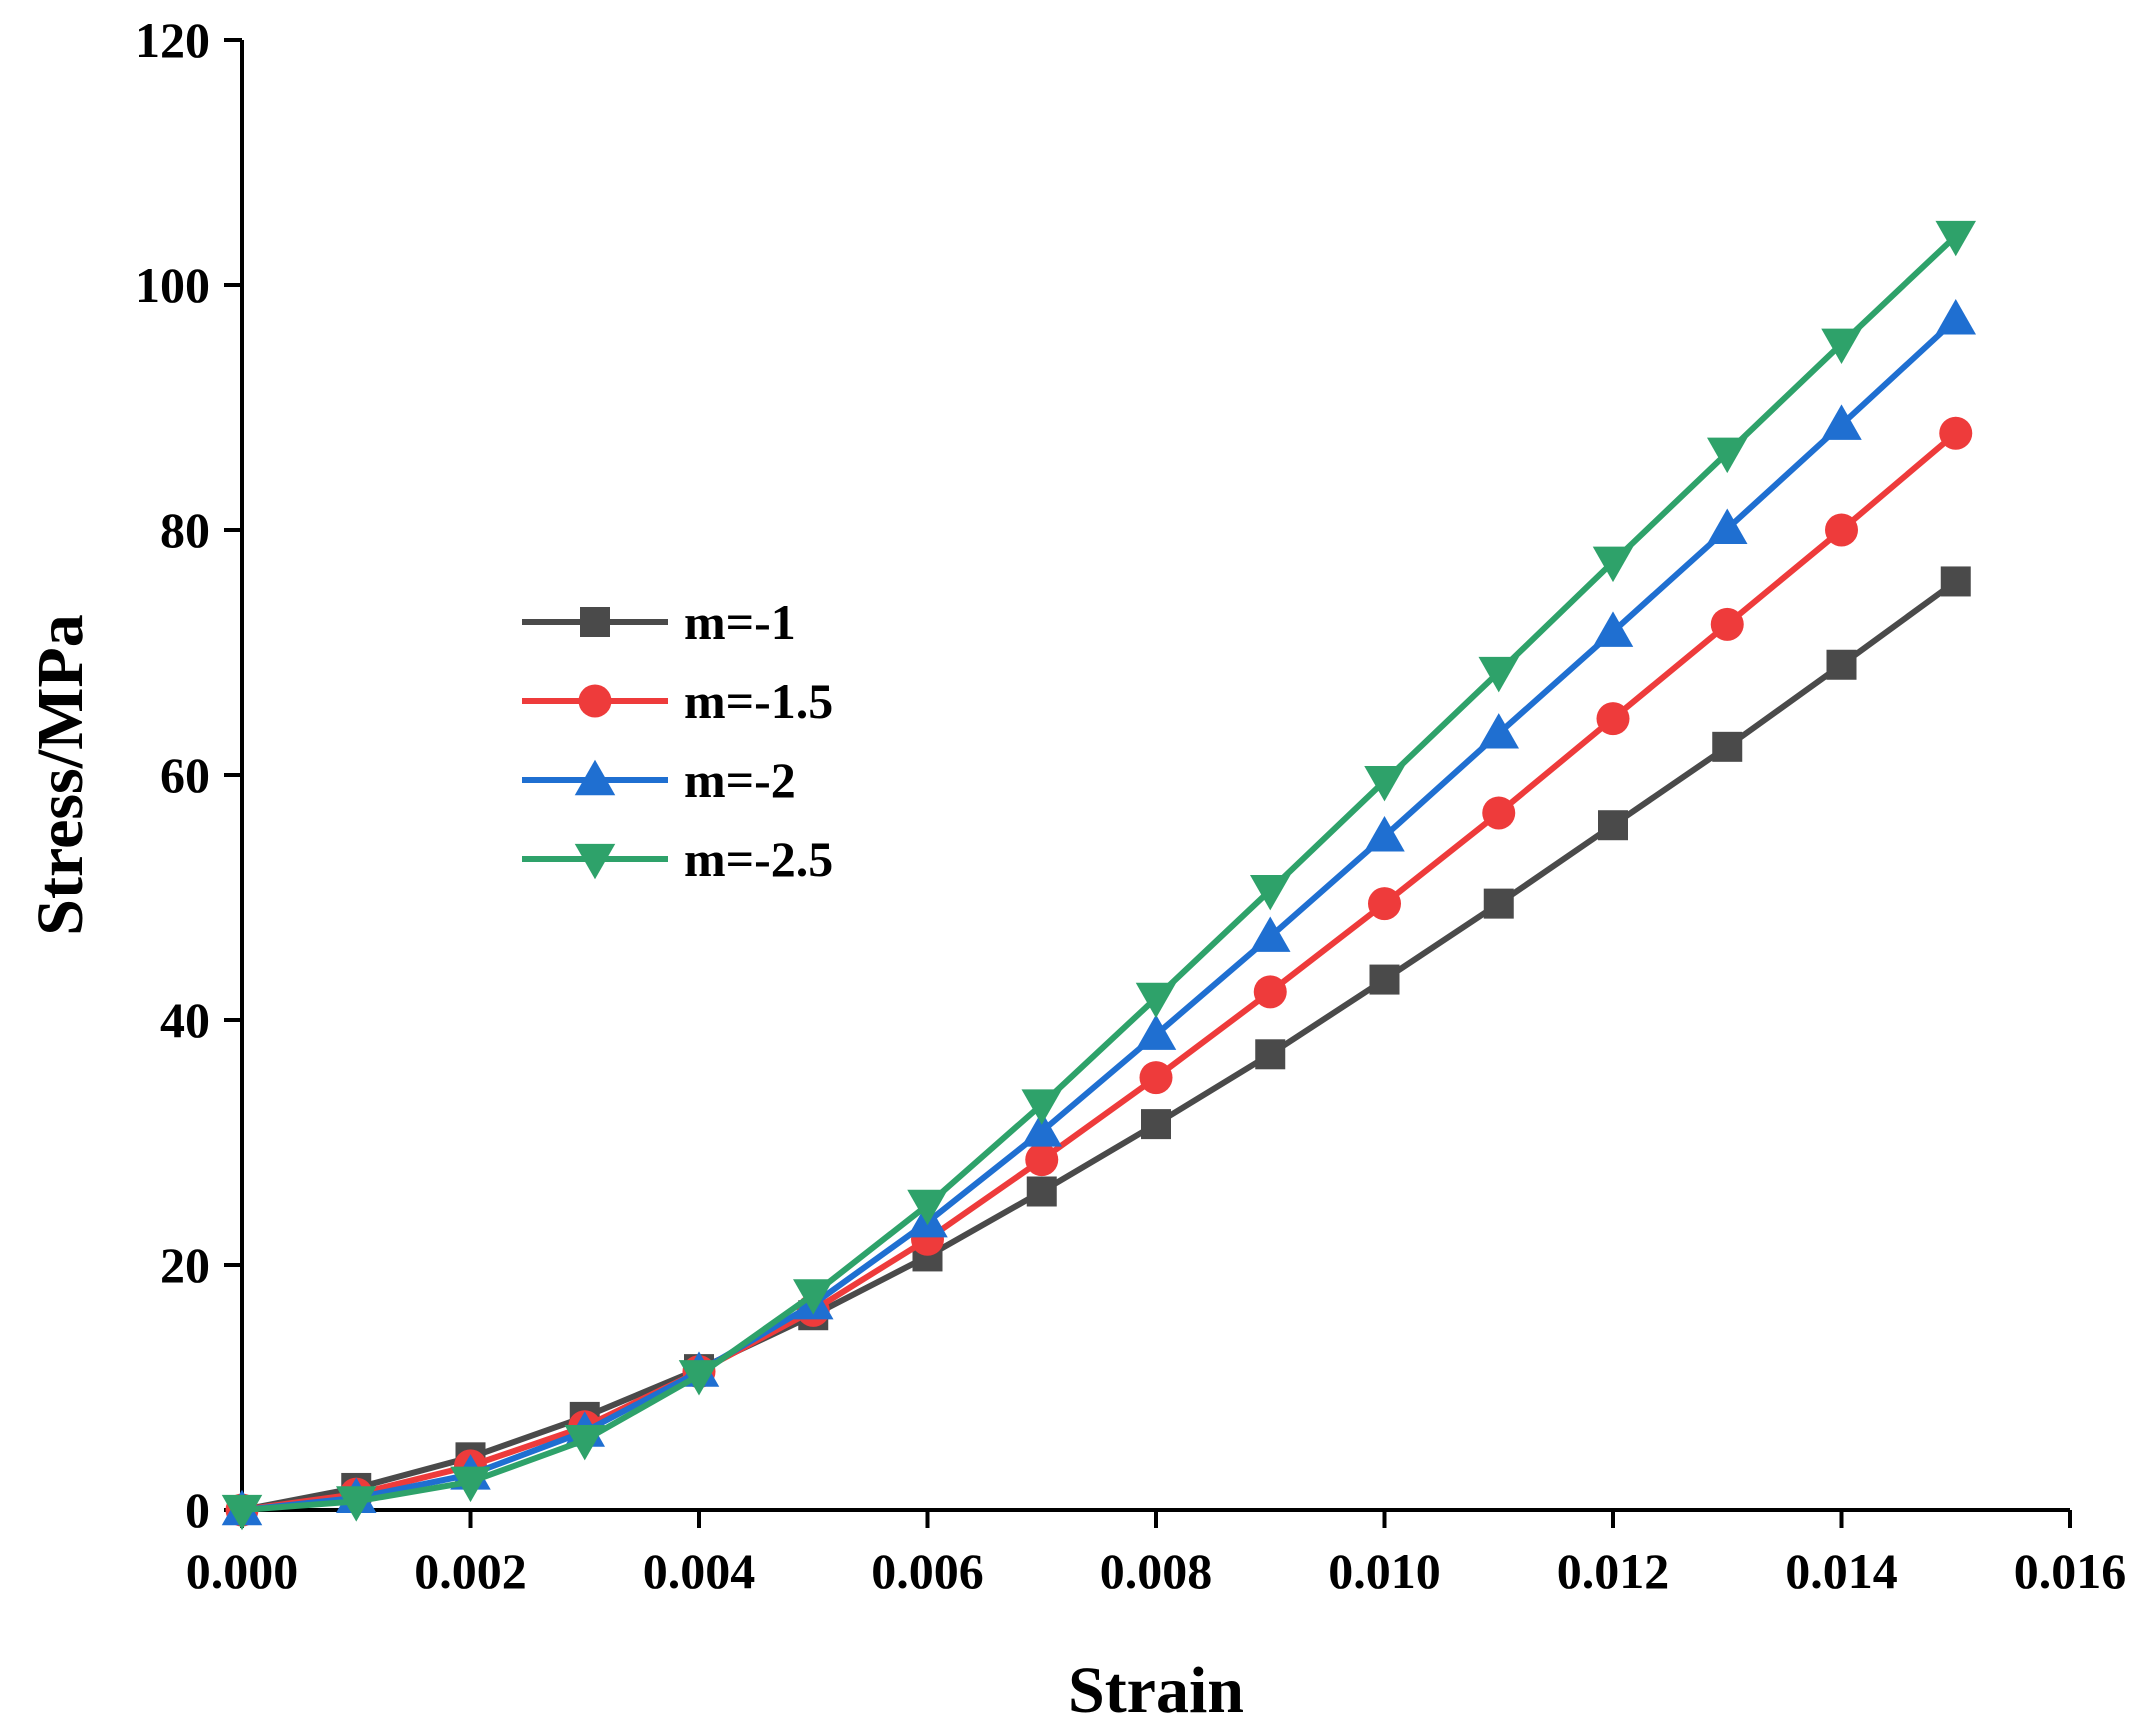 This screenshot has width=2154, height=1731. I want to click on x-tick-label: 0.016, so click(2070, 1571).